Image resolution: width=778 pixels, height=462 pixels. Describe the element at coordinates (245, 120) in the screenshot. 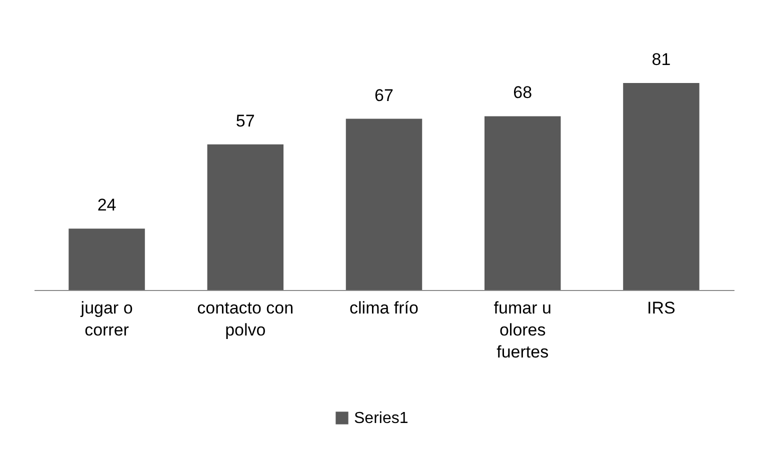

I see `data-label: 57` at that location.